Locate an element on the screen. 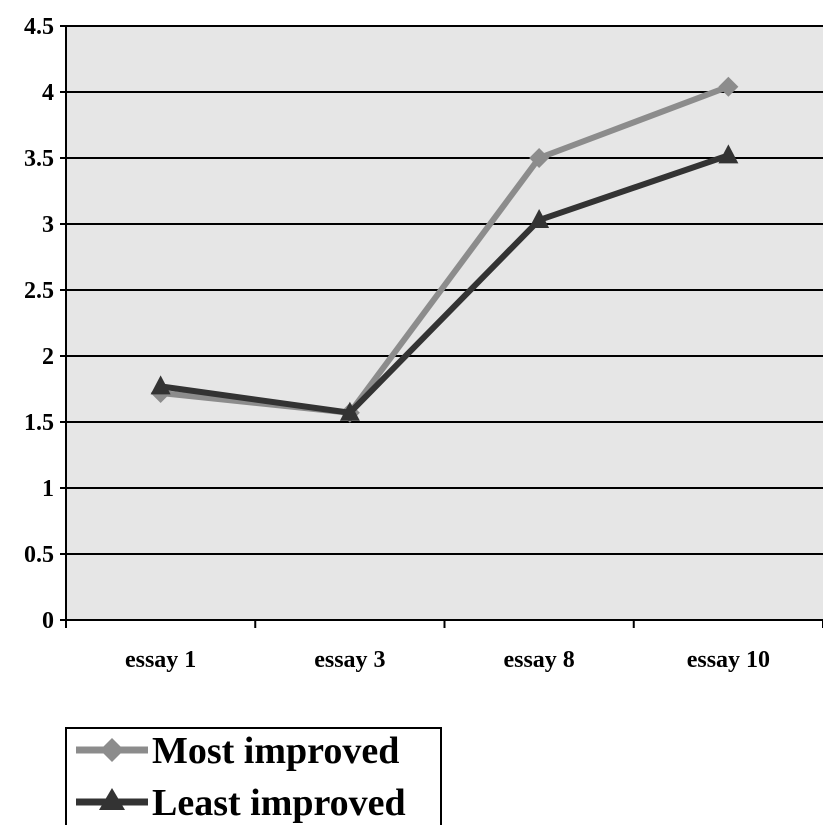  legend-entry-least-improved: Least improved is located at coordinates (241, 803).